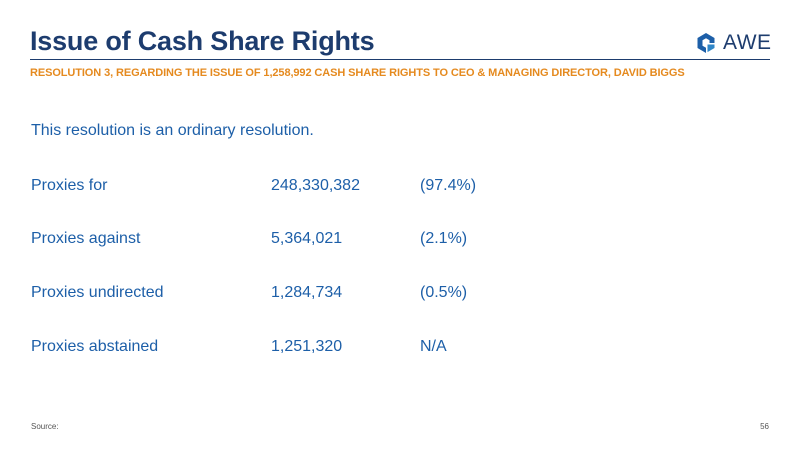 The image size is (800, 450). What do you see at coordinates (97, 292) in the screenshot?
I see `proxy-label: Proxies undirected` at bounding box center [97, 292].